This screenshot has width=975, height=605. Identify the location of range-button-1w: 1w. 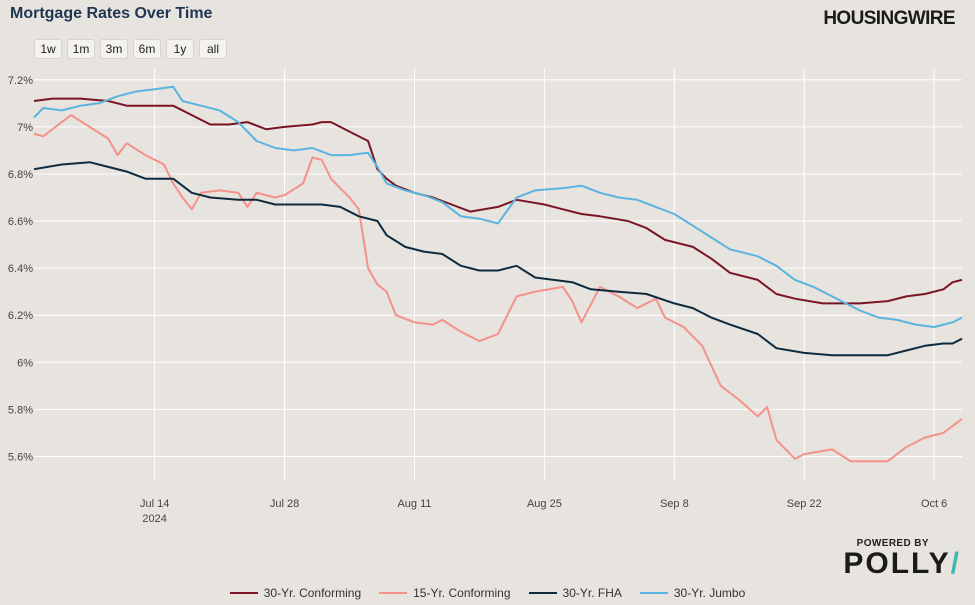
(48, 49).